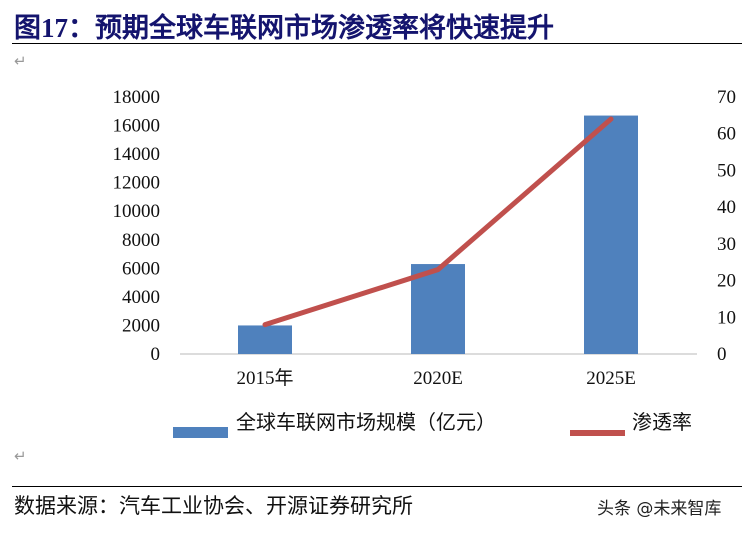 The height and width of the screenshot is (533, 749). I want to click on footer-divider, so click(377, 486).